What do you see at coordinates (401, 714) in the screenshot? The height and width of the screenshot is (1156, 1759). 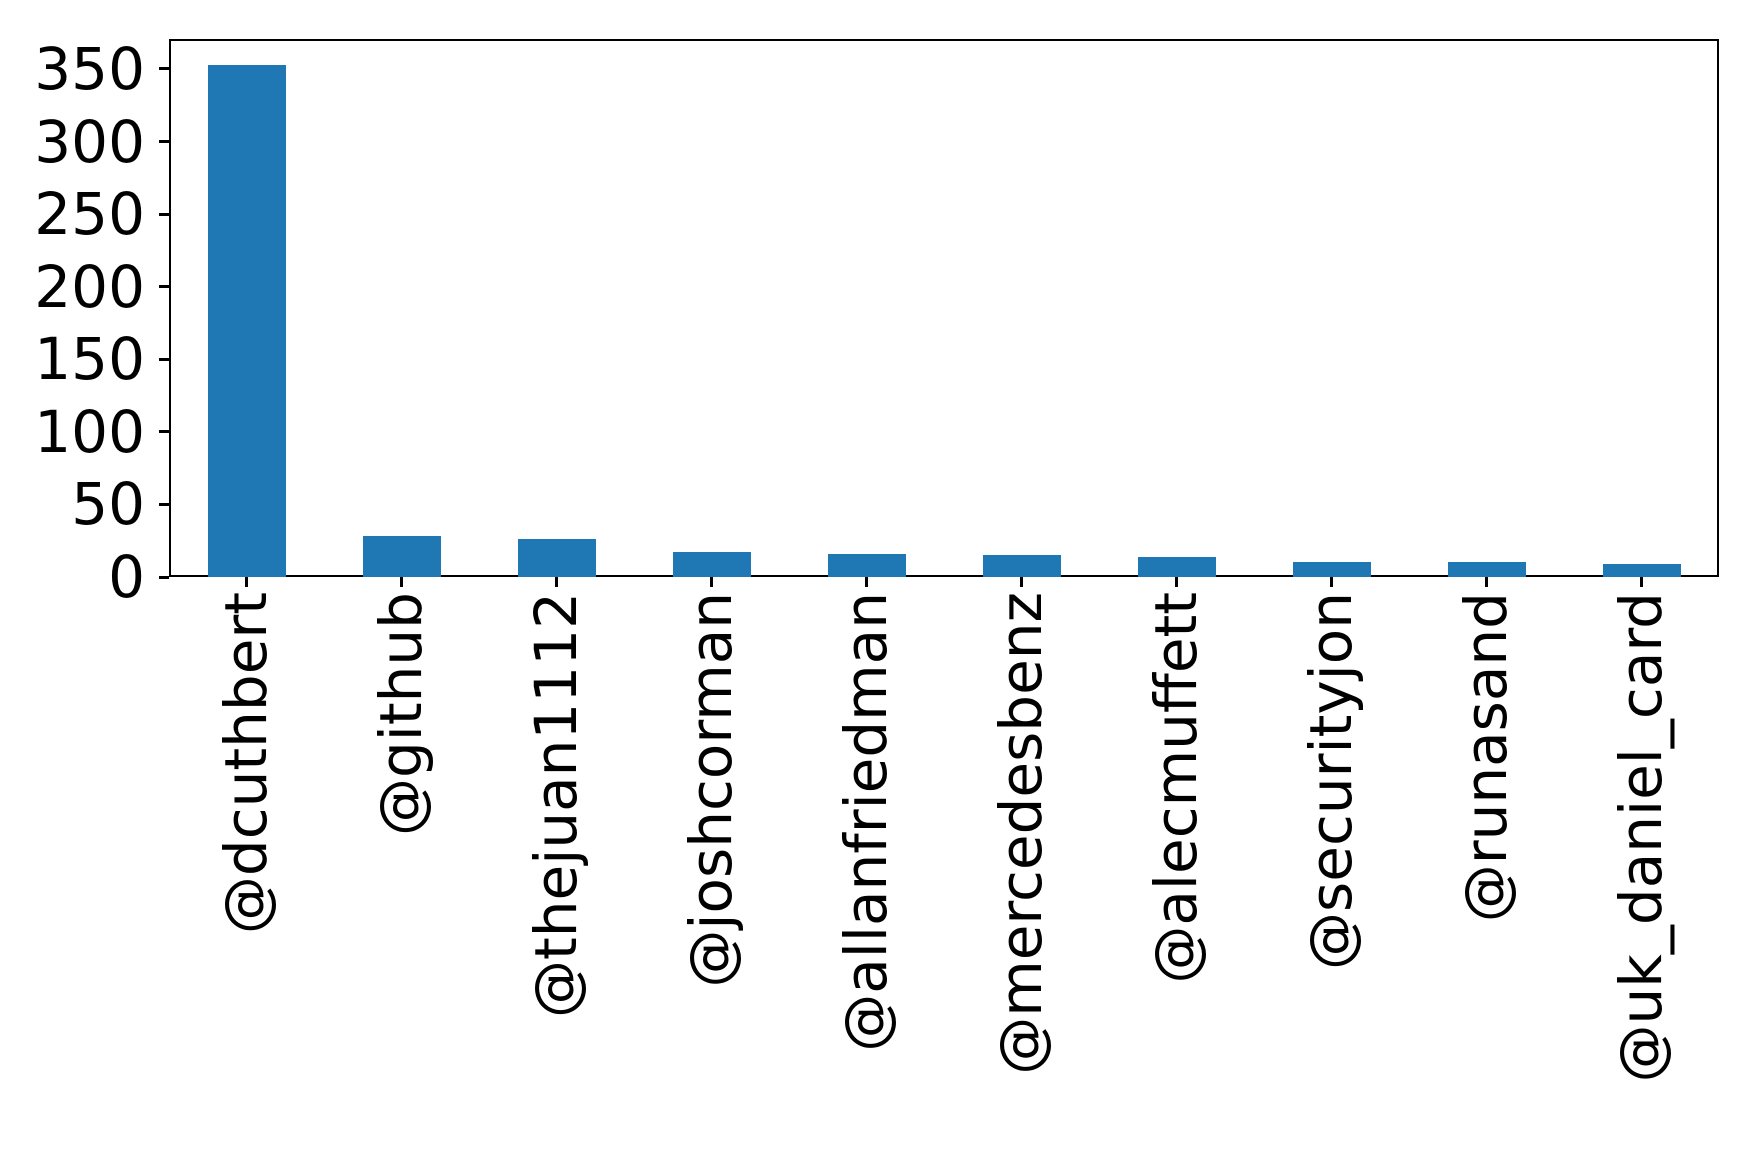 I see `x-tick-label: @github` at bounding box center [401, 714].